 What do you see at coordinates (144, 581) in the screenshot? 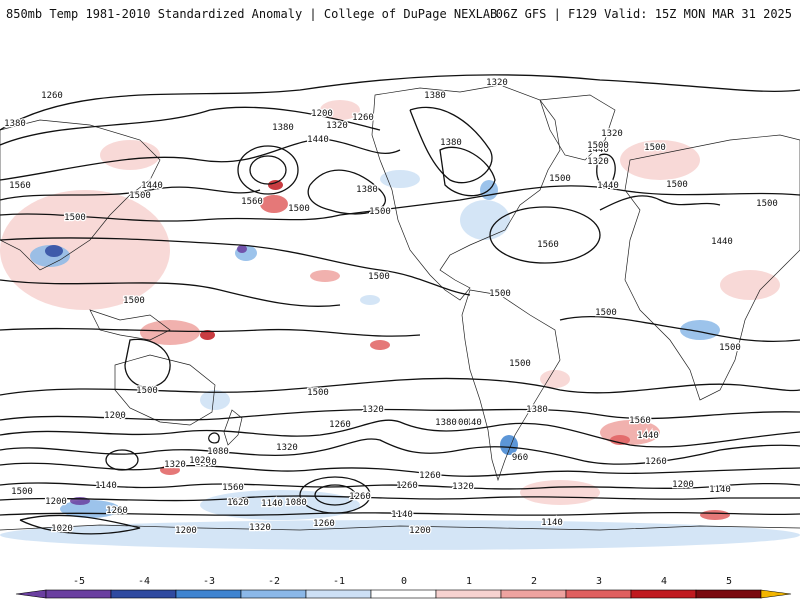
I see `colorbar-tick-label: -4` at bounding box center [144, 581].